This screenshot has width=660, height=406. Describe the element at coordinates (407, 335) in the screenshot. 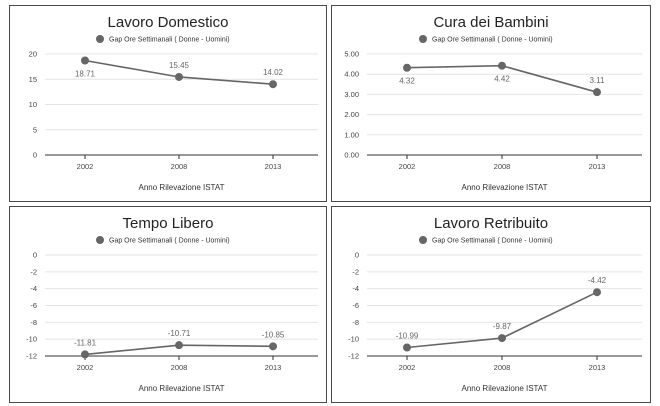

I see `data-label: -10.99` at that location.